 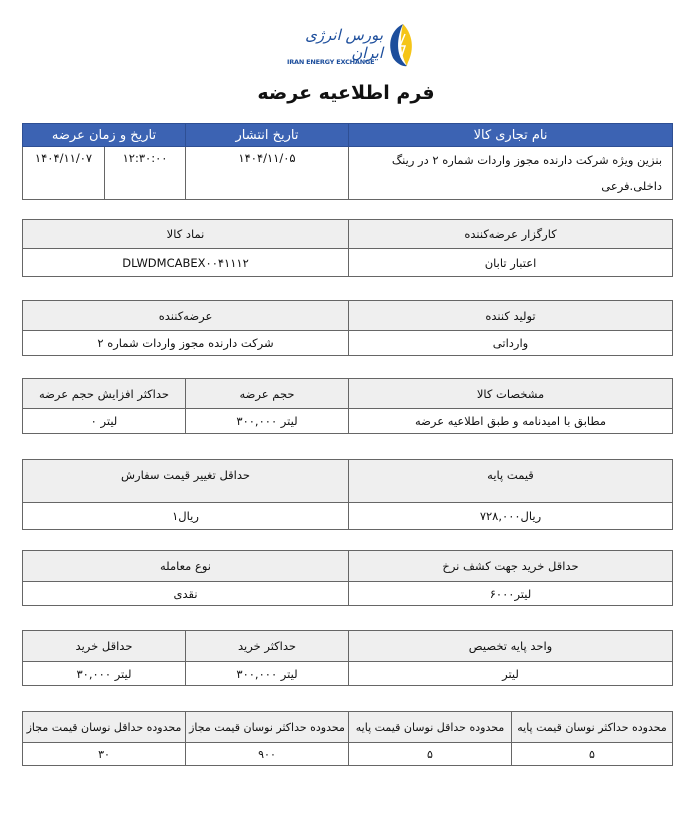 What do you see at coordinates (267, 646) in the screenshot?
I see `header-max-purchase: حداکثر خرید` at bounding box center [267, 646].